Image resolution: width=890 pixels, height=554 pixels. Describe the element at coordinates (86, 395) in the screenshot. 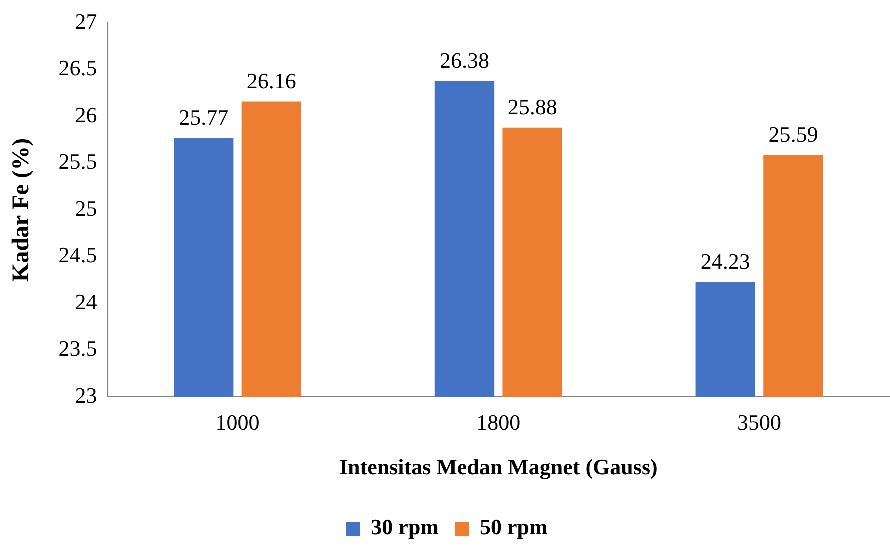

I see `y-tick-label: 23` at that location.